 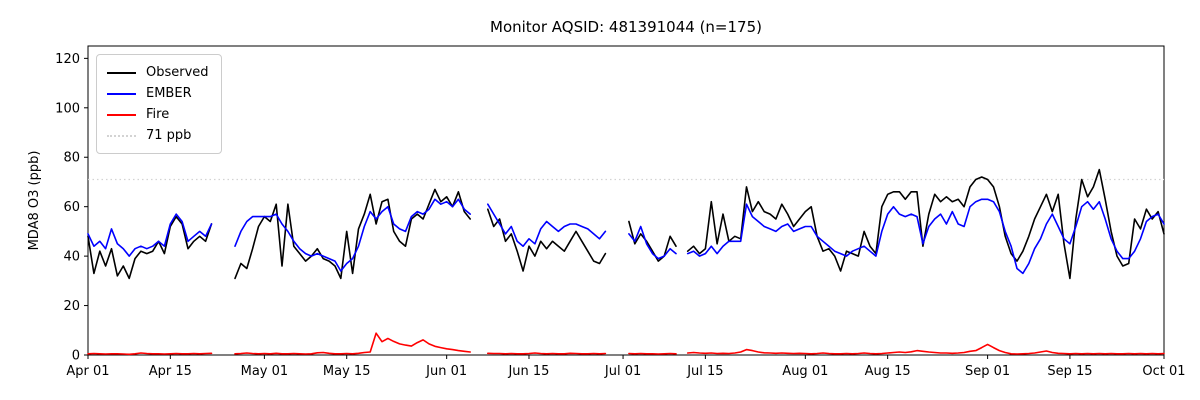 I want to click on legend: Observed EMBER Fire 71 ppb, so click(x=159, y=104).